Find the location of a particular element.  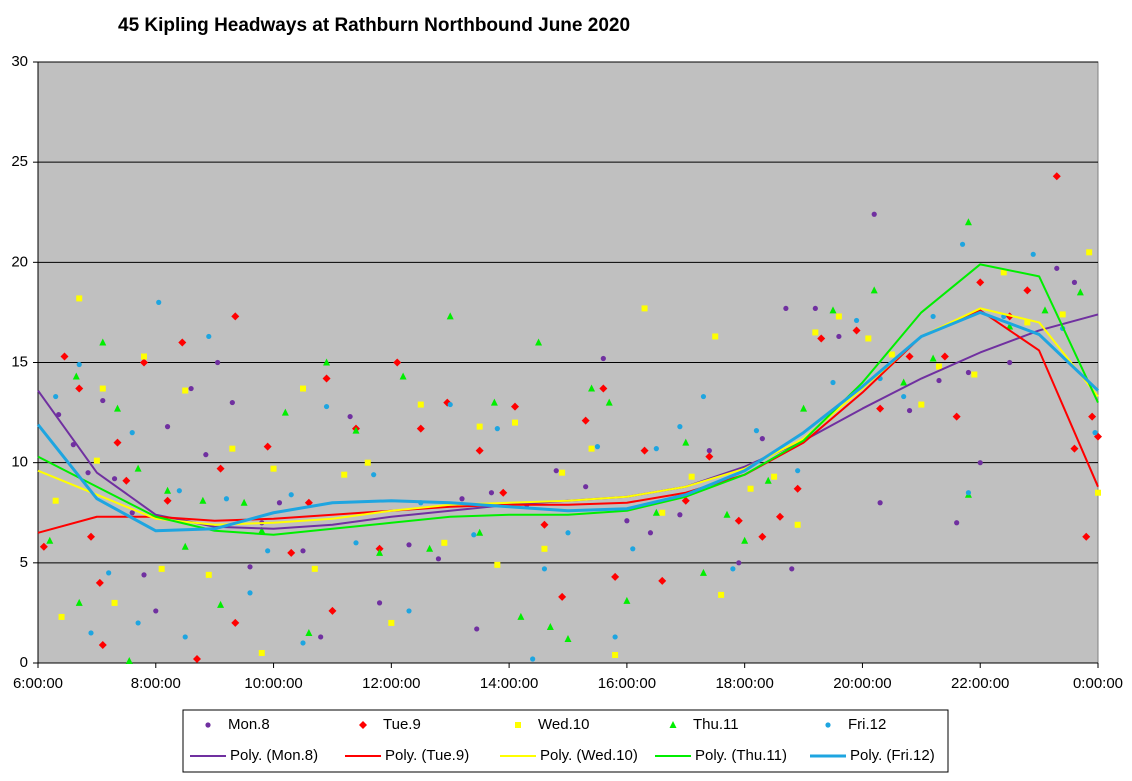

x-tick-label: 22:00:00 is located at coordinates (980, 683).